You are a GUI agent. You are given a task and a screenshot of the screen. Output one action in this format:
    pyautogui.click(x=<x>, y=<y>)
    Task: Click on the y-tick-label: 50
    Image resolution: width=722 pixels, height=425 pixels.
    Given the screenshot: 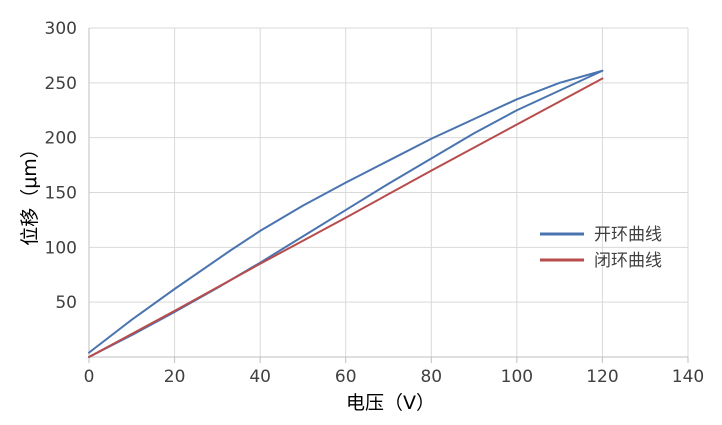 What is the action you would take?
    pyautogui.click(x=66, y=303)
    